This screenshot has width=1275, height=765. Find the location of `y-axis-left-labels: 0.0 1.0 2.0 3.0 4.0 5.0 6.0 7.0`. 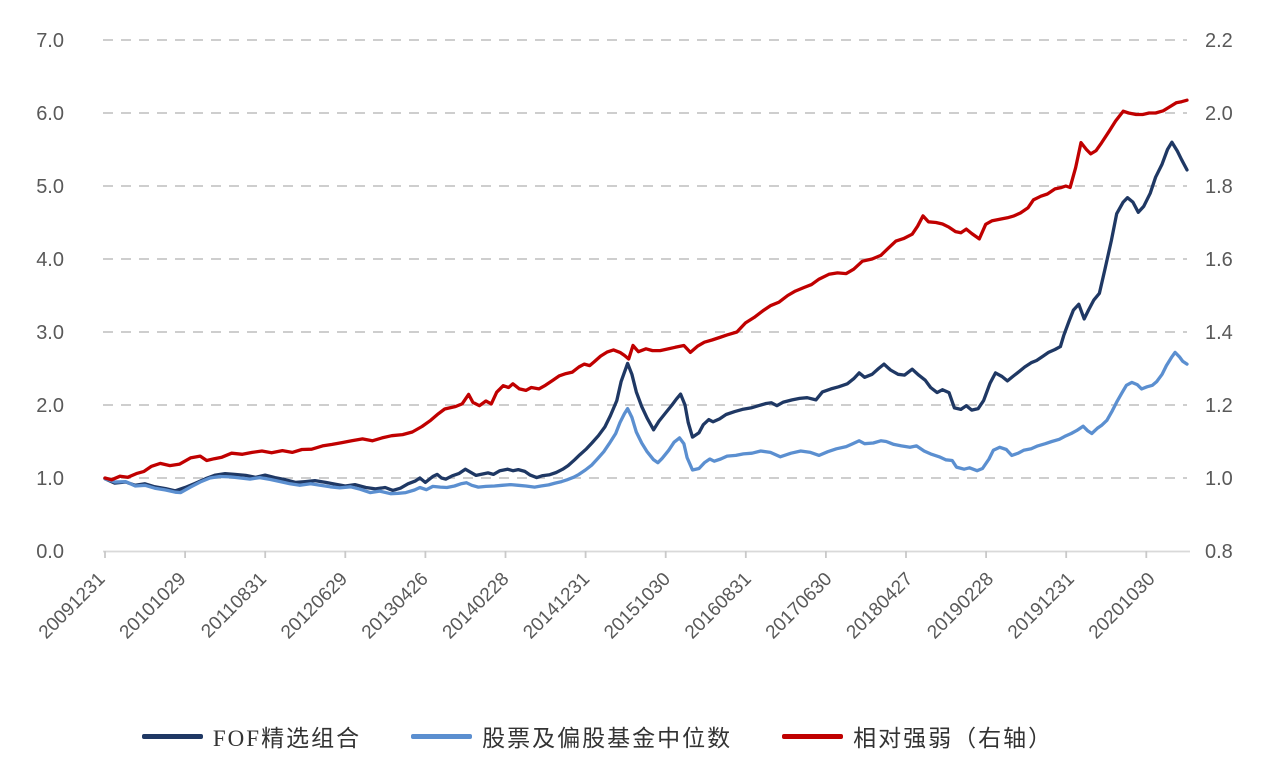

y-axis-left-labels: 0.0 1.0 2.0 3.0 4.0 5.0 6.0 7.0 is located at coordinates (50, 296).